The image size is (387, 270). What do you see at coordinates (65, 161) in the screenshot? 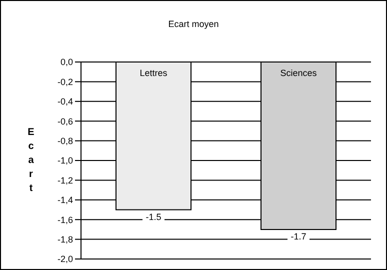
I see `y-tick-label: -1,0` at bounding box center [65, 161].